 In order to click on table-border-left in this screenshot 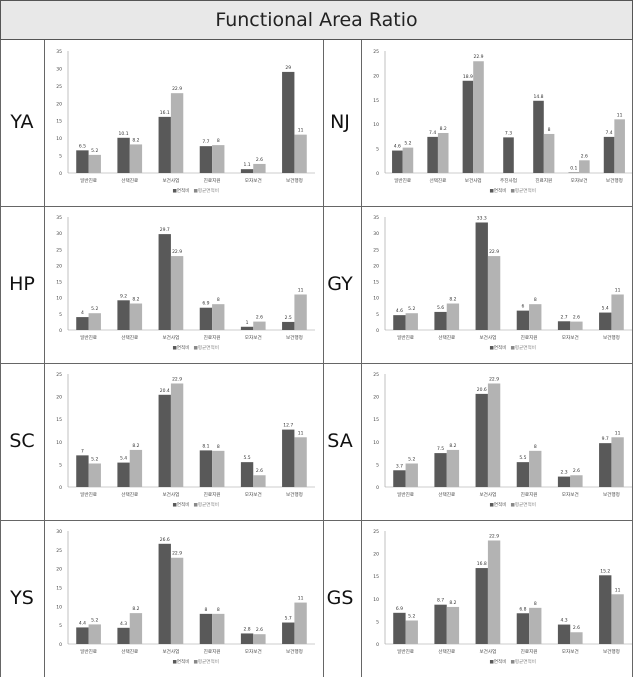, I will do `click(0, 358)`.